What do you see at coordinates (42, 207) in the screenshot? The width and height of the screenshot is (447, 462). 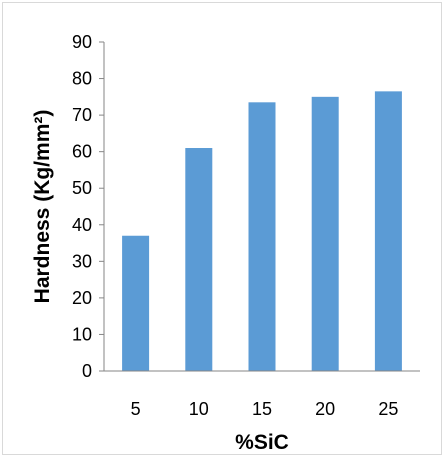 I see `y-axis-title: Hardness (Kg/mm²)` at bounding box center [42, 207].